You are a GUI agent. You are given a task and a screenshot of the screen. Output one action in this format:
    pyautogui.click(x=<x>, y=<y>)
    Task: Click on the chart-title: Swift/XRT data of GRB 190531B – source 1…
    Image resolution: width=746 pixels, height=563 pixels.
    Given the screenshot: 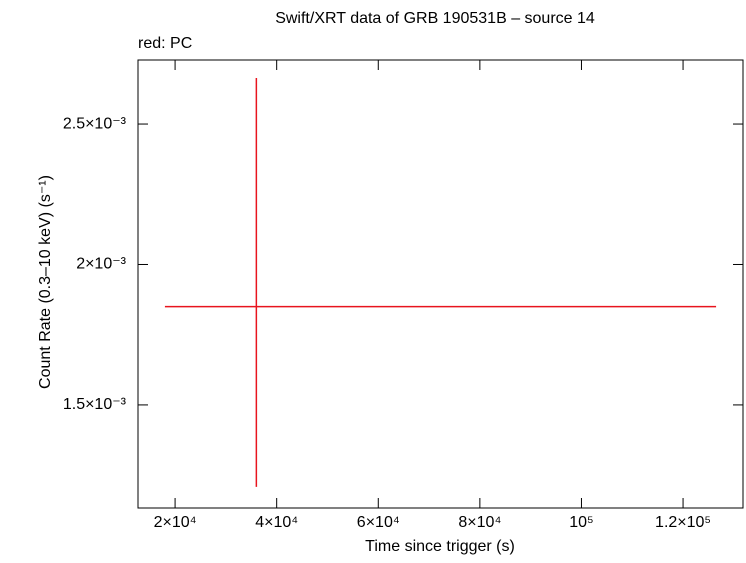 What is the action you would take?
    pyautogui.click(x=435, y=18)
    